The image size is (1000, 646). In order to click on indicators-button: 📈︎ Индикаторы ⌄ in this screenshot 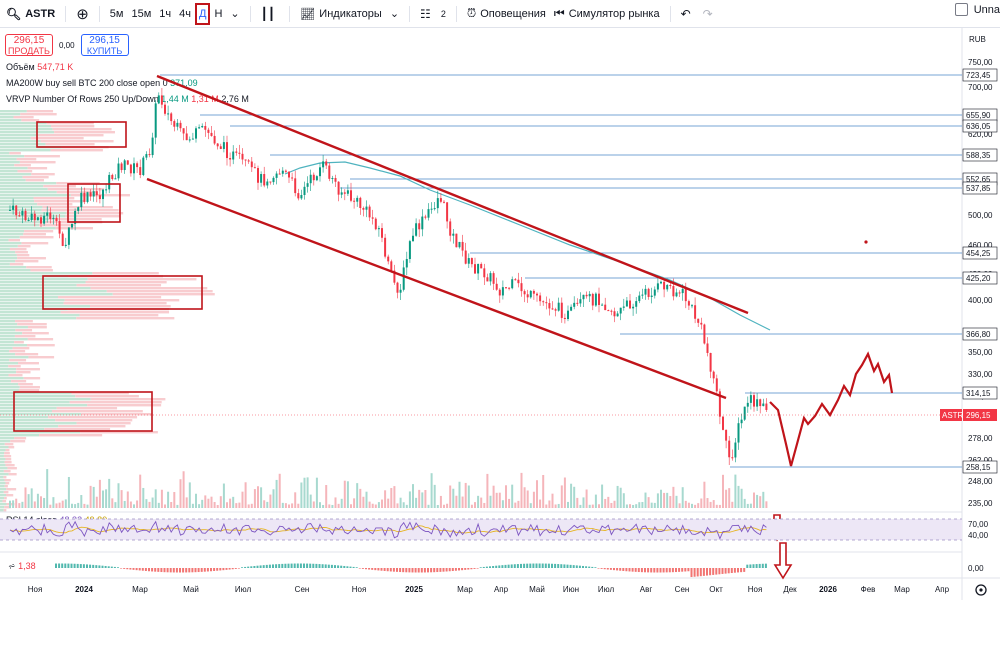, I will do `click(349, 14)`.